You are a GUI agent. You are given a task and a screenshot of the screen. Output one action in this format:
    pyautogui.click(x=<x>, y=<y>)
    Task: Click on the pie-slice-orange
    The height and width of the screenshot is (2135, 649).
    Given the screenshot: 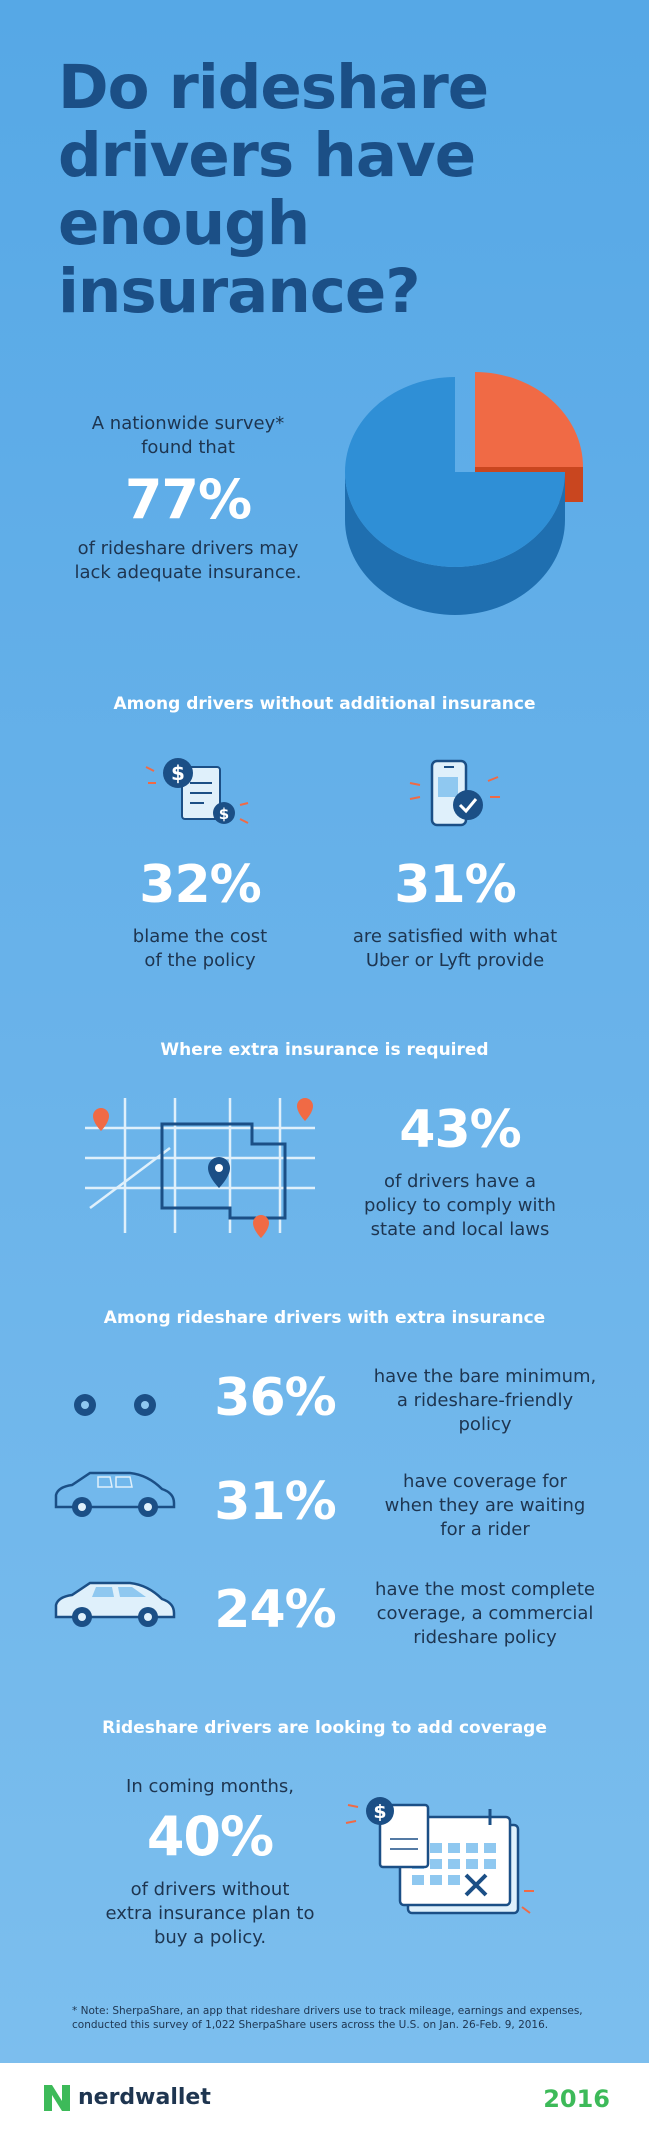 What is the action you would take?
    pyautogui.click(x=529, y=419)
    